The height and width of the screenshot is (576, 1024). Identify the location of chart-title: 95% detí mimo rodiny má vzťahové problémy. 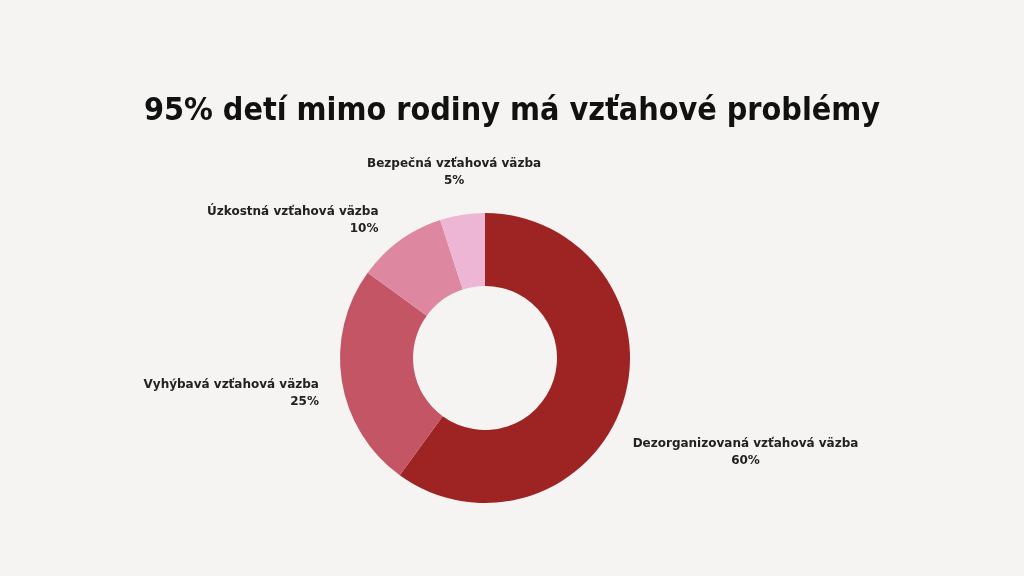
(512, 109).